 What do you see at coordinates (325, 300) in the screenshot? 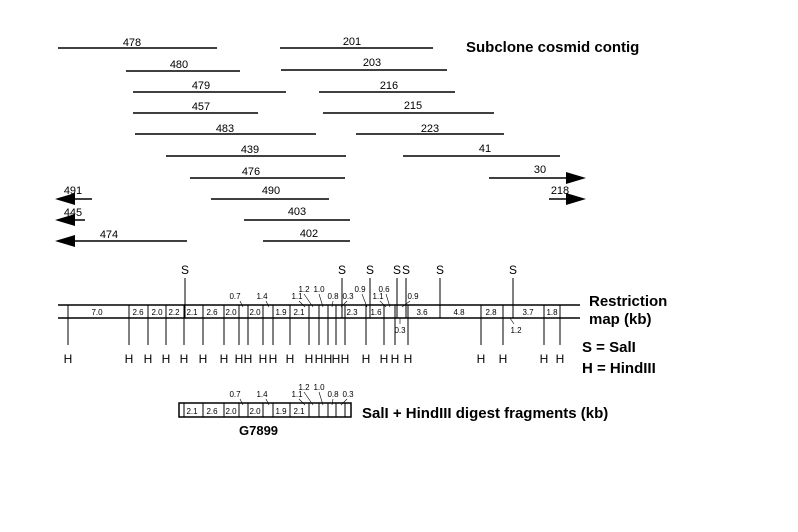
I see `fragment-leaders` at bounding box center [325, 300].